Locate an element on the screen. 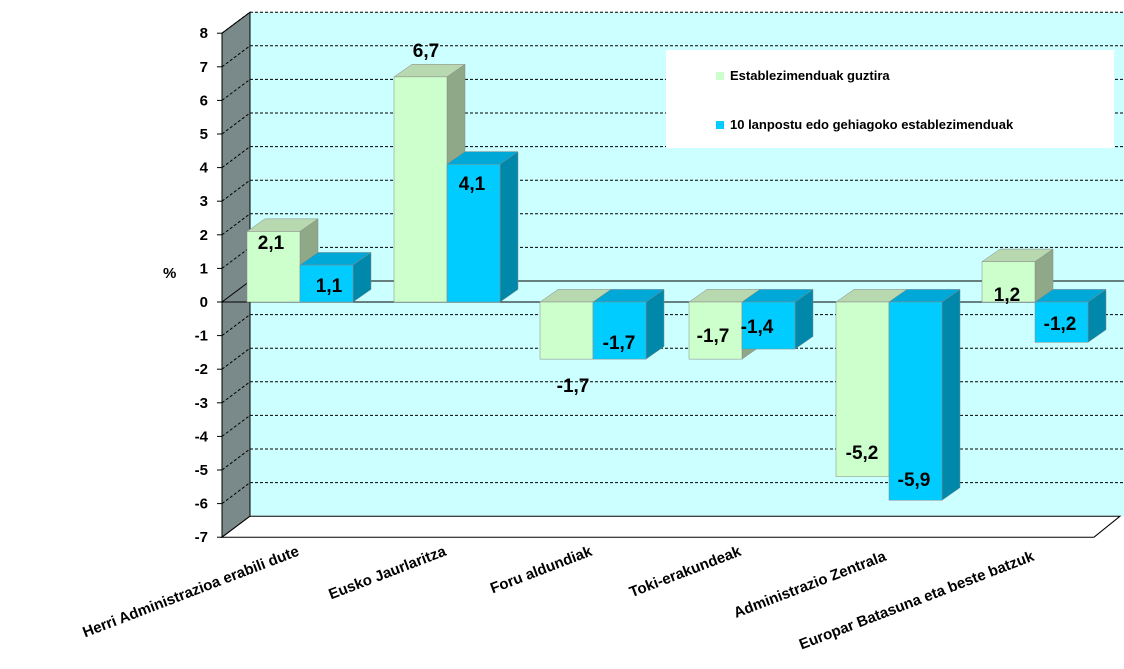 This screenshot has height=669, width=1124. data-label: 4,1 is located at coordinates (472, 184).